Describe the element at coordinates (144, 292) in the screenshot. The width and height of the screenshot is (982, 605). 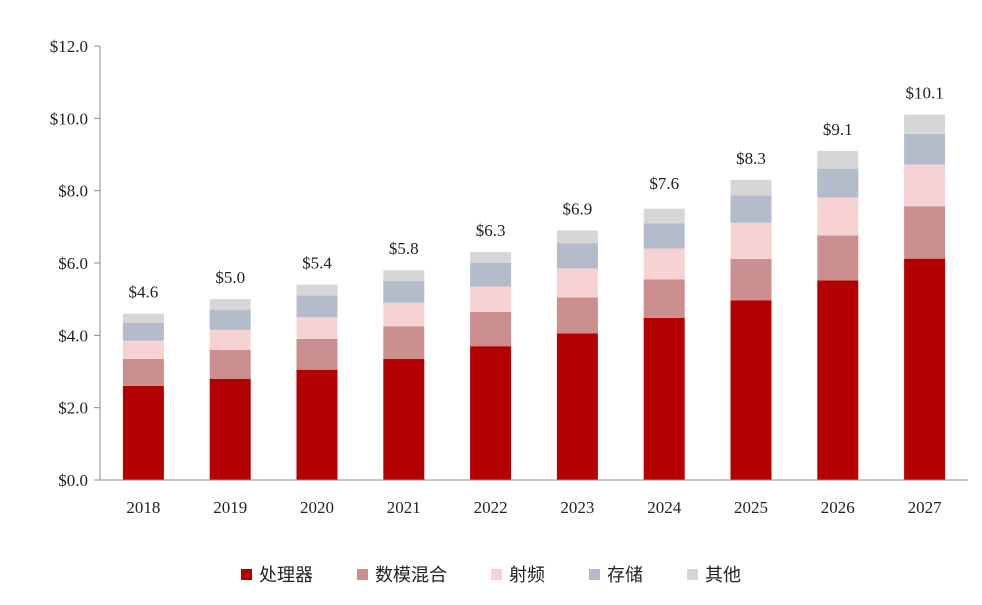
I see `total-label-2018: $4.6` at that location.